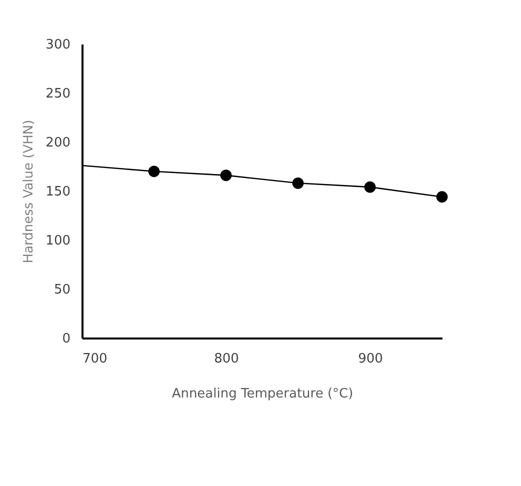 This screenshot has width=521, height=486. What do you see at coordinates (58, 45) in the screenshot?
I see `y-tick-label: 300` at bounding box center [58, 45].